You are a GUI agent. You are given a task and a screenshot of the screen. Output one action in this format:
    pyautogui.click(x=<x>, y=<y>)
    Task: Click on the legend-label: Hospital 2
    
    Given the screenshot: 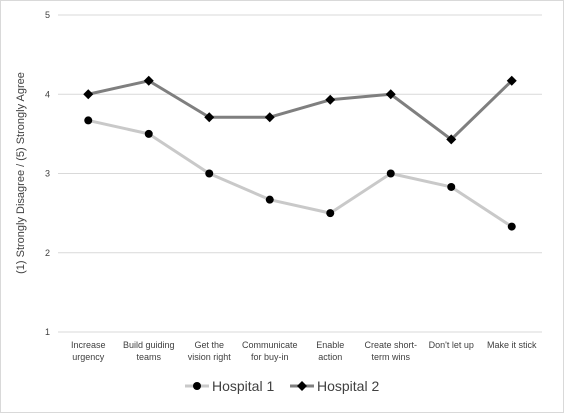 What is the action you would take?
    pyautogui.click(x=348, y=386)
    